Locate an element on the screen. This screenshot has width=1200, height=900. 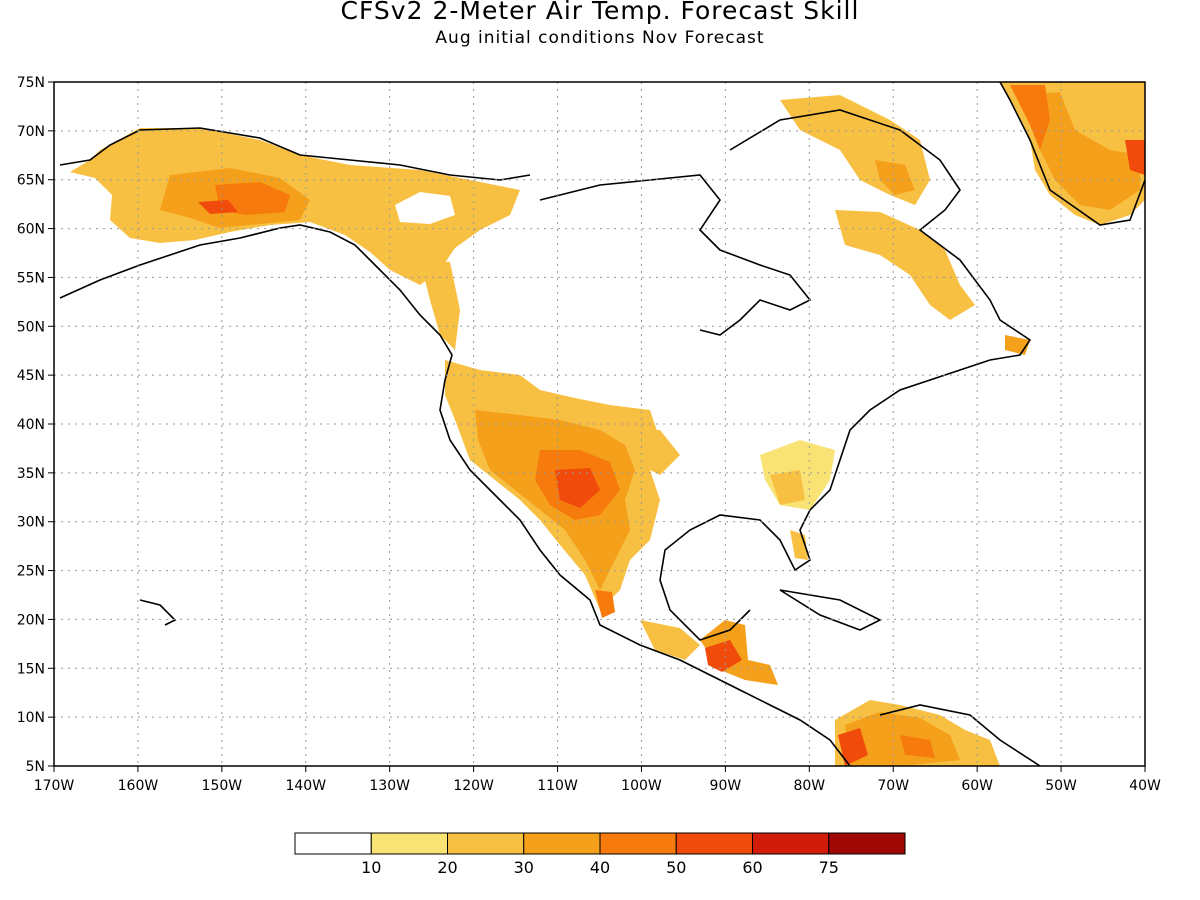
x-tick-label: 140W is located at coordinates (305, 786).